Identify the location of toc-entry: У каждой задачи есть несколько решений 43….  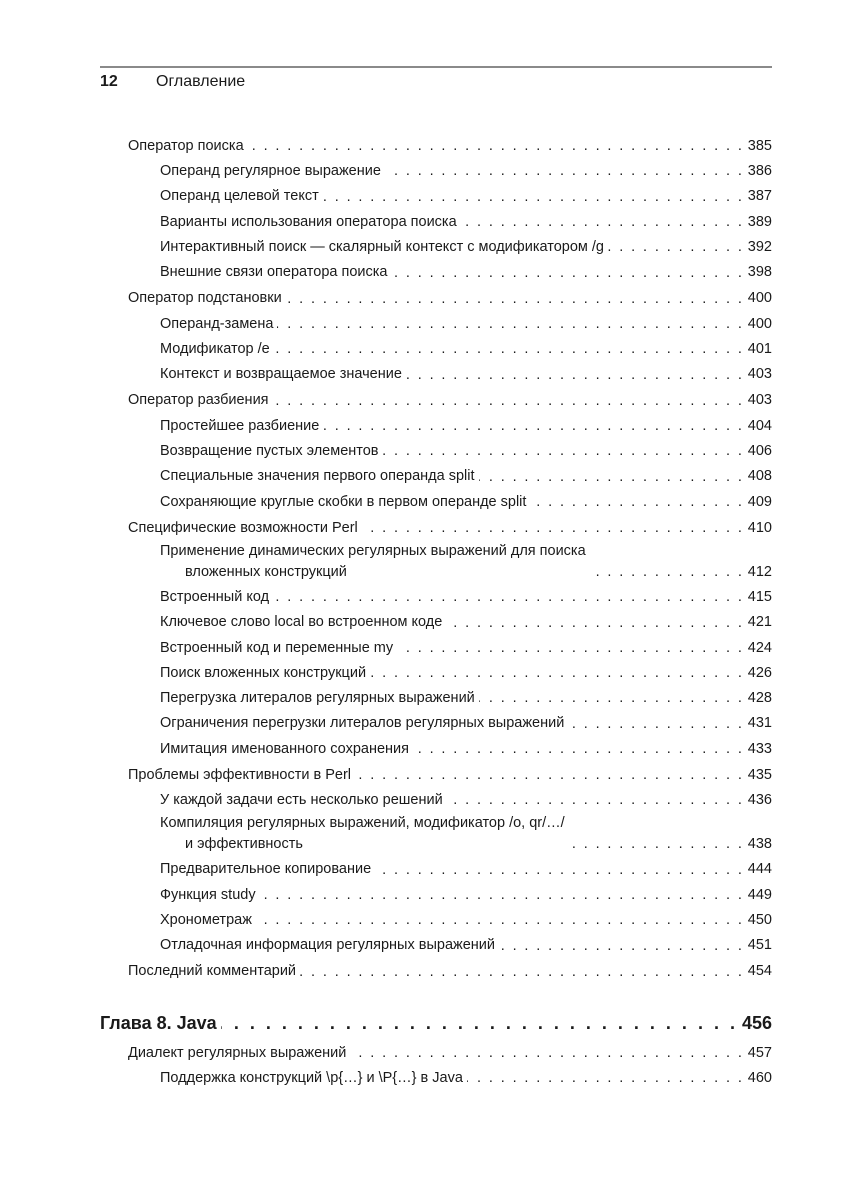
(450, 800).